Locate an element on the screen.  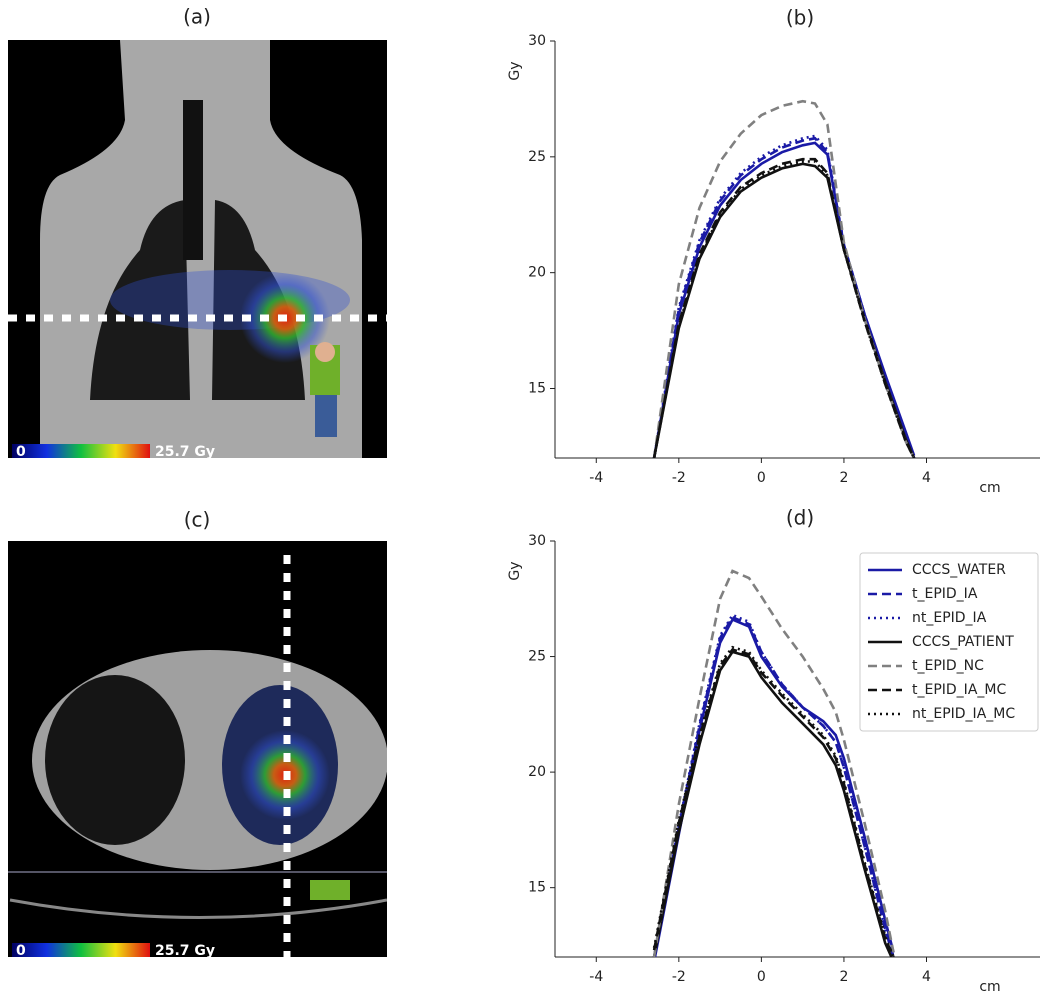
chart-title: (b) is located at coordinates (800, 18).